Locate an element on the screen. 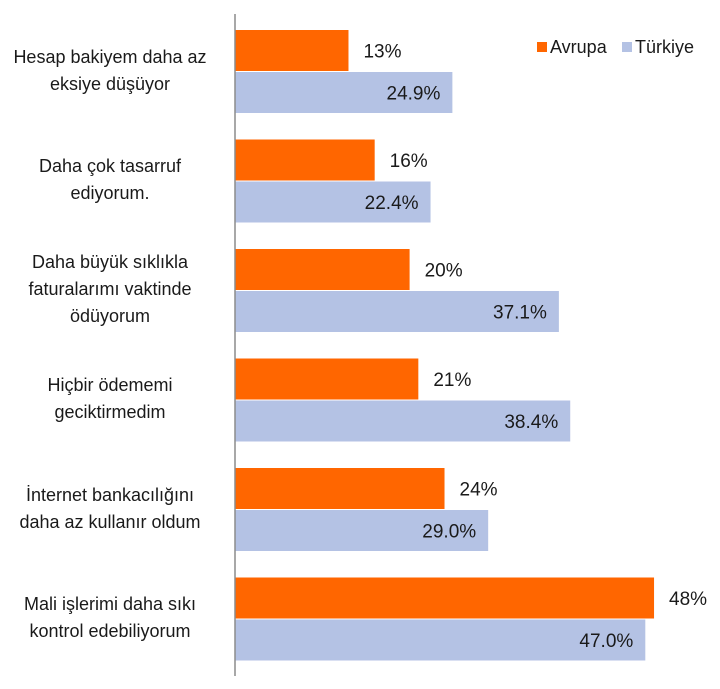 Image resolution: width=720 pixels, height=689 pixels. category-label-line: Daha büyük sıklıkla is located at coordinates (110, 262).